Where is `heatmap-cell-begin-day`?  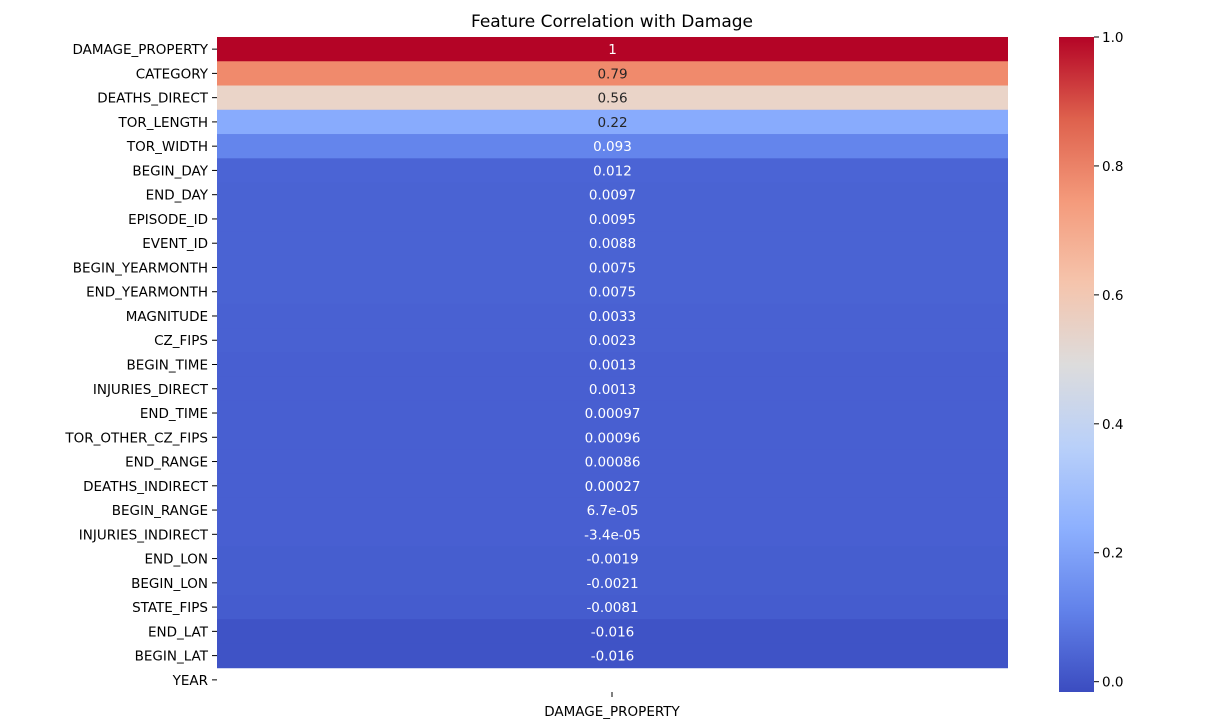 heatmap-cell-begin-day is located at coordinates (612, 171).